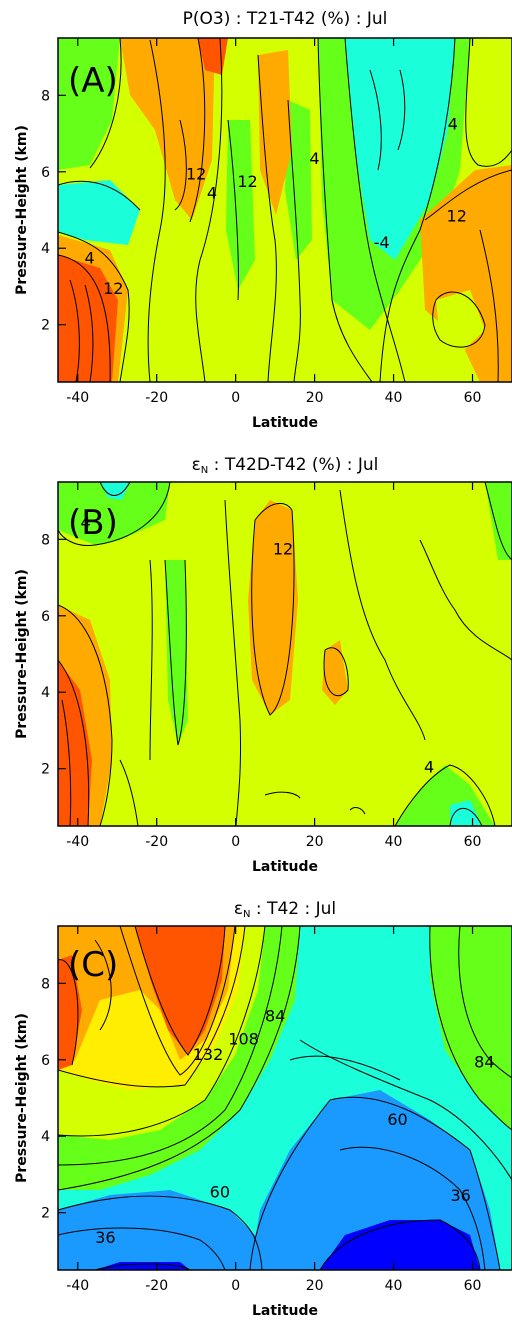 Image resolution: width=512 pixels, height=1322 pixels. I want to click on panel-b-x-tick-label: 20, so click(315, 842).